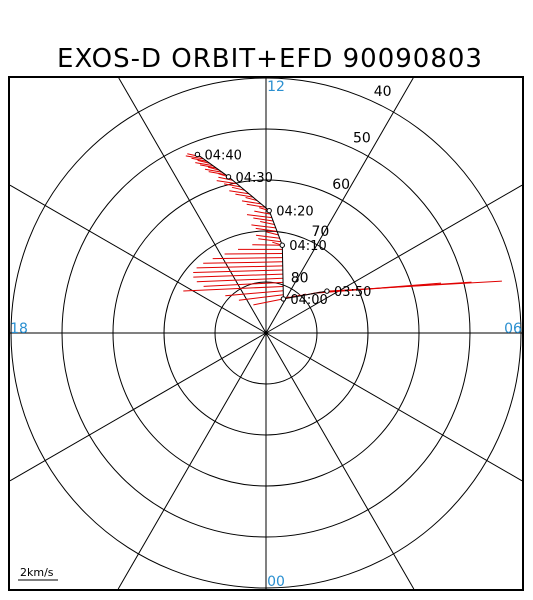 The width and height of the screenshot is (533, 600). Describe the element at coordinates (276, 87) in the screenshot. I see `mlt-label-12: 12` at that location.